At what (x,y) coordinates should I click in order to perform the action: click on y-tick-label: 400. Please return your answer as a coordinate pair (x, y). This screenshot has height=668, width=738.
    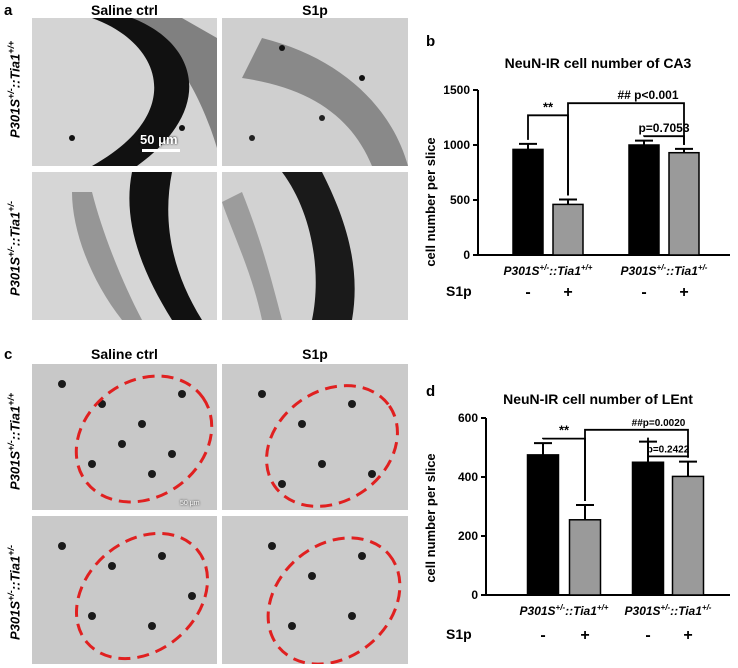
    Looking at the image, I should click on (468, 477).